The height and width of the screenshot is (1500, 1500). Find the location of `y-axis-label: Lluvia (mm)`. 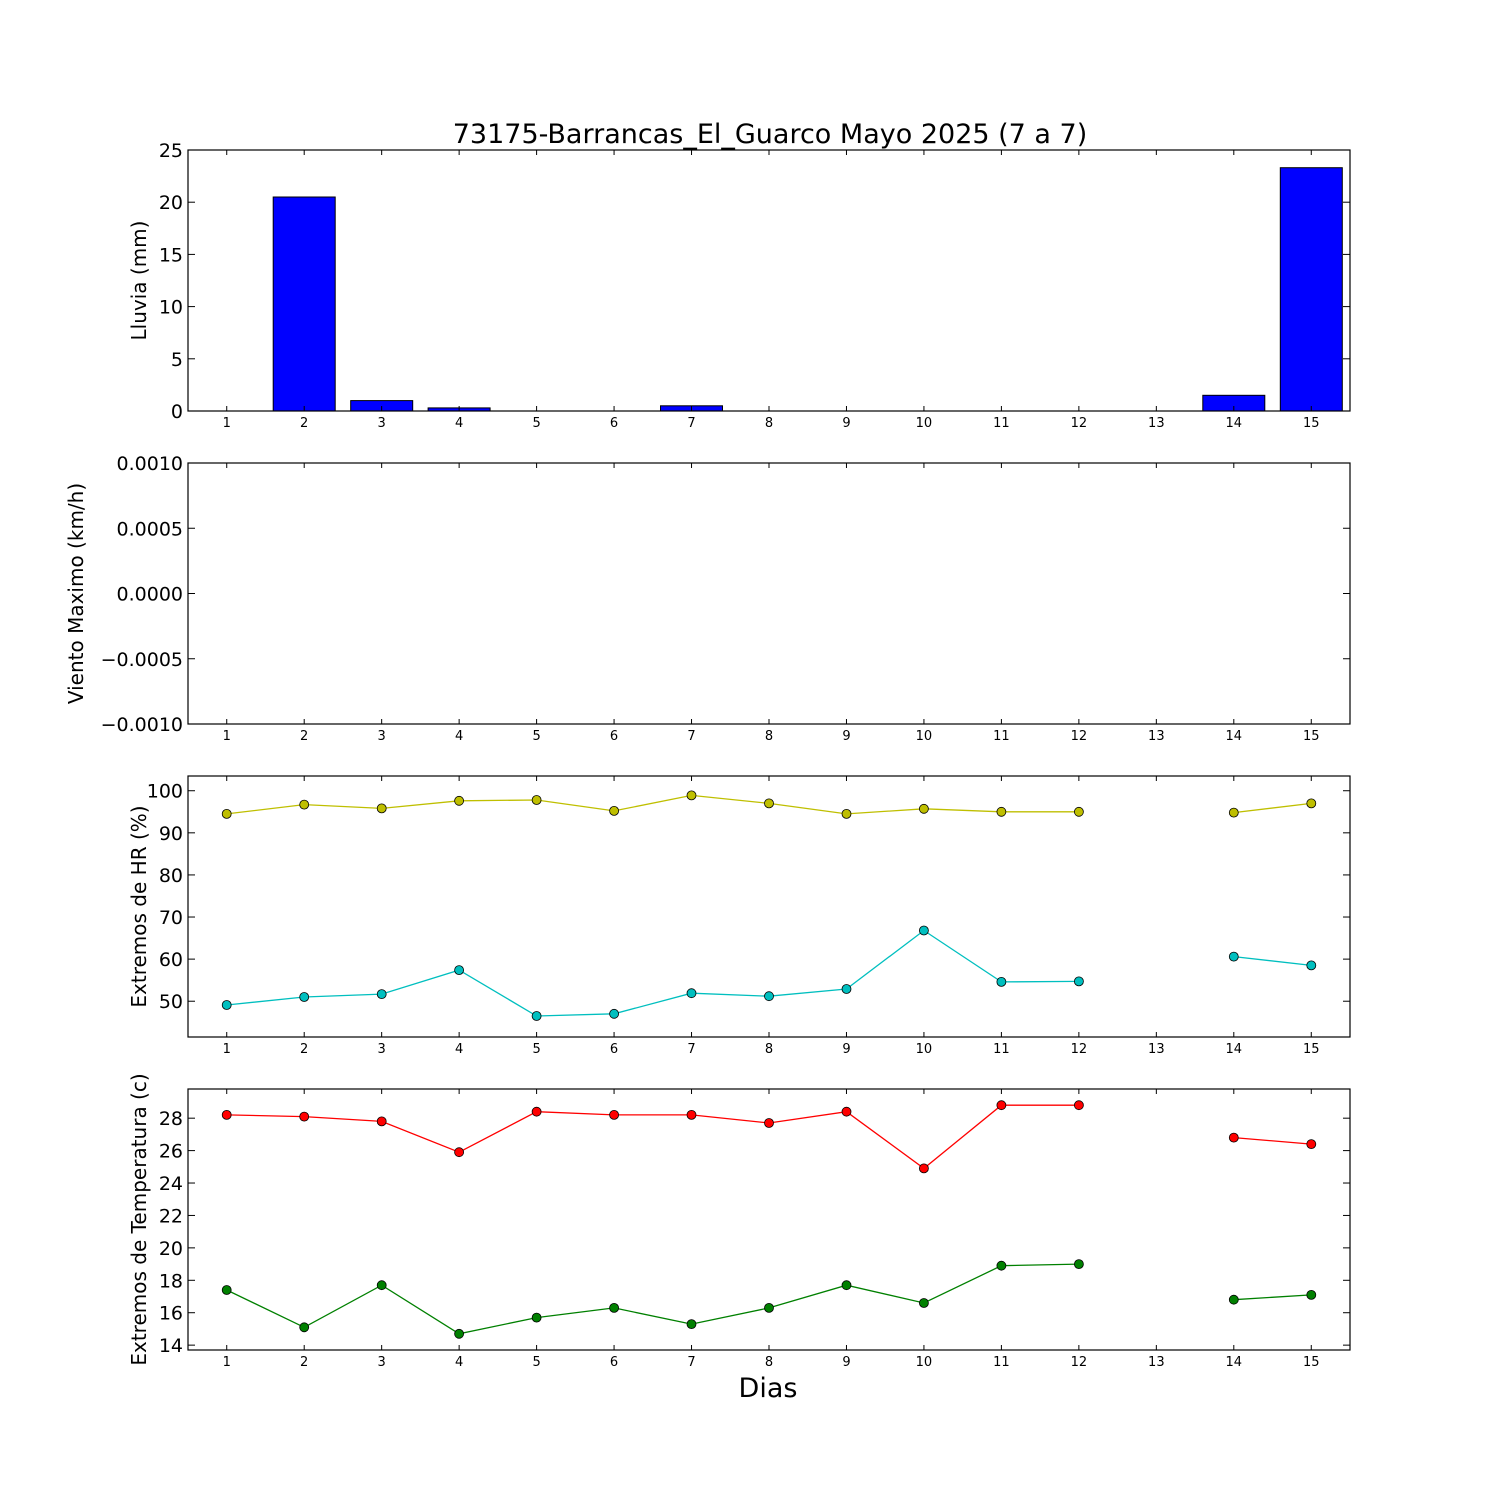

y-axis-label: Lluvia (mm) is located at coordinates (139, 281).